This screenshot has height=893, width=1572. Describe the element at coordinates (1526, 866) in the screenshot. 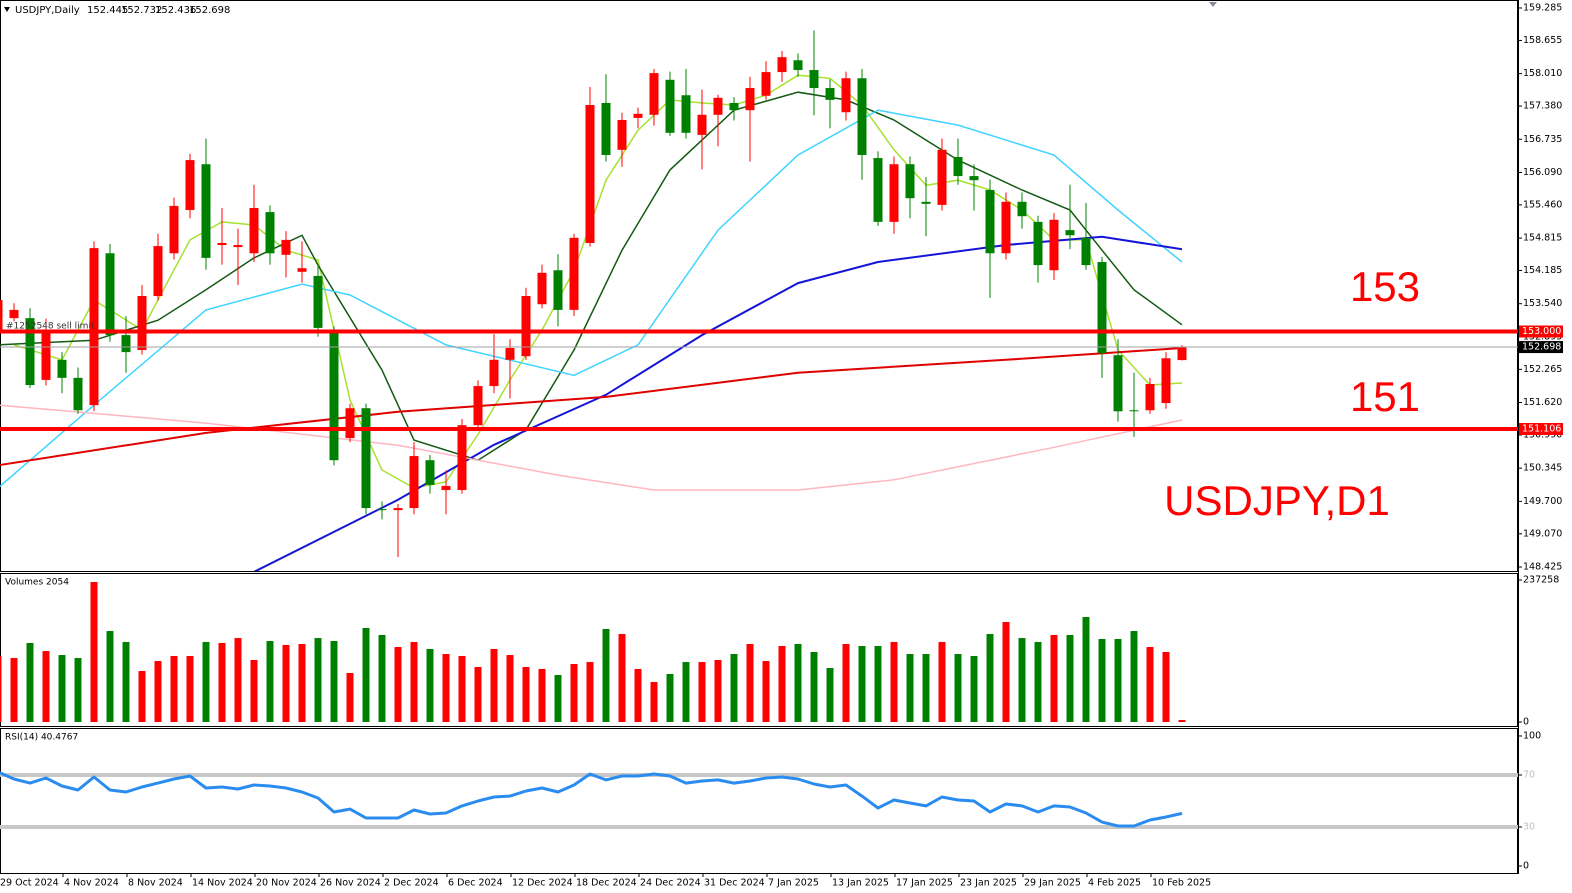

I see `y-tick-label: 0` at that location.